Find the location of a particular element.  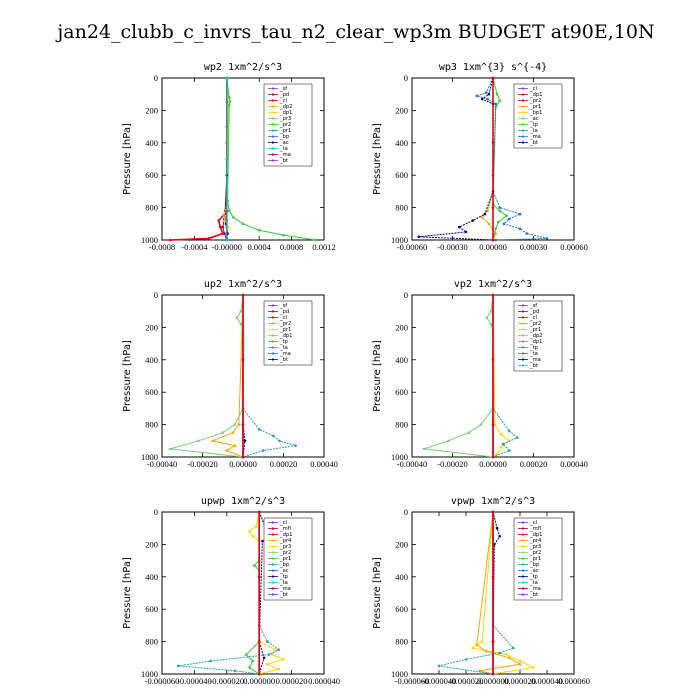

y-tick-label: 0 is located at coordinates (156, 78).